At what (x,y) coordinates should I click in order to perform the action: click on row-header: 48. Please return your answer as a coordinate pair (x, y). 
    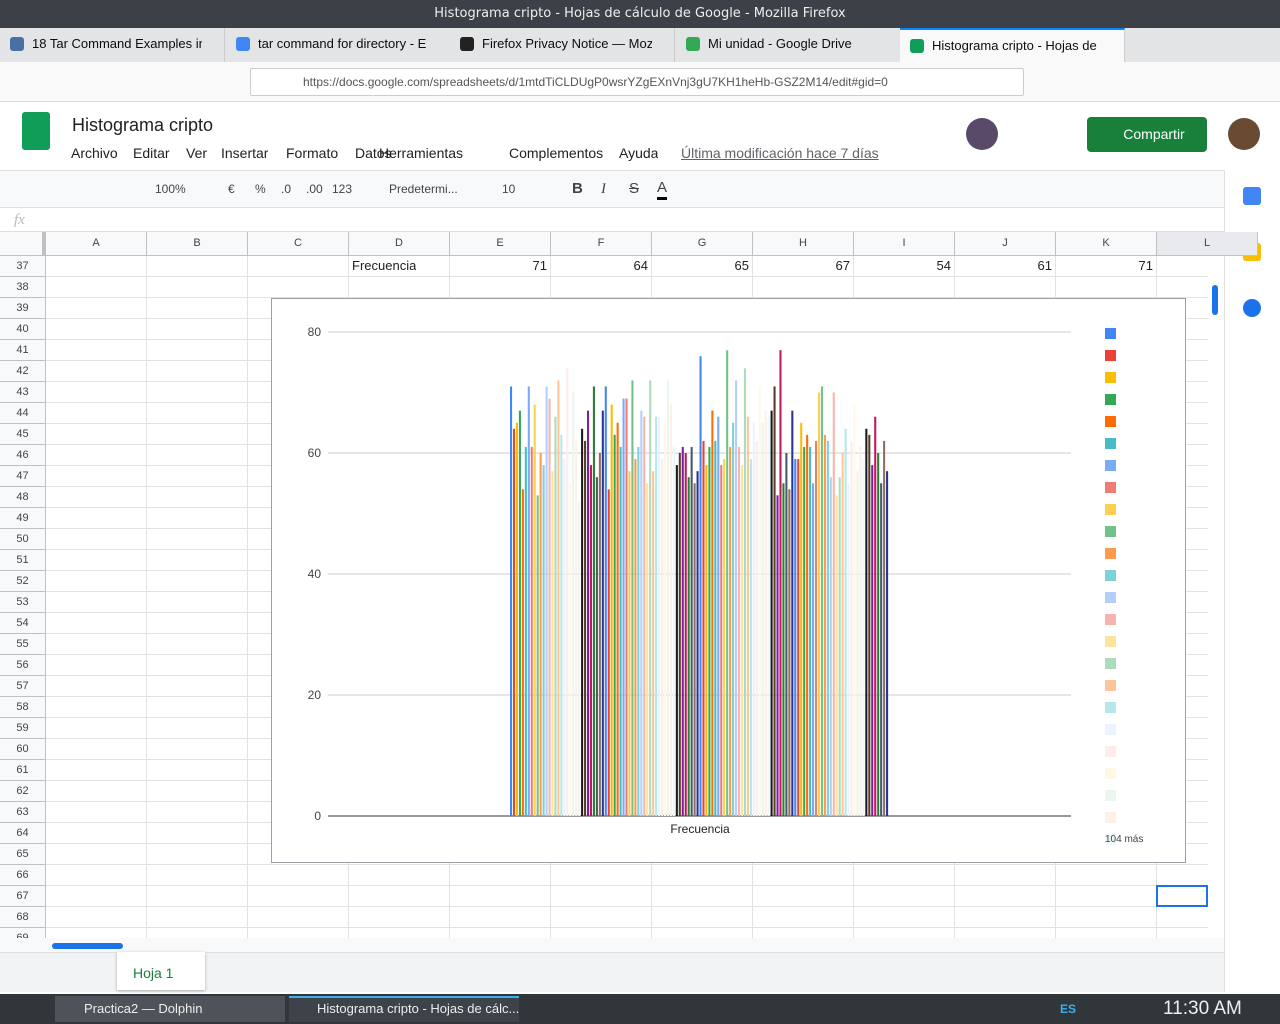
    Looking at the image, I should click on (23, 497).